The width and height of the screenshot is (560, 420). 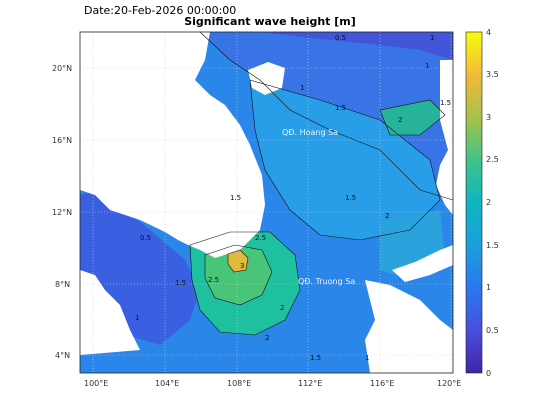 What do you see at coordinates (488, 287) in the screenshot?
I see `colorbar-tick: 1` at bounding box center [488, 287].